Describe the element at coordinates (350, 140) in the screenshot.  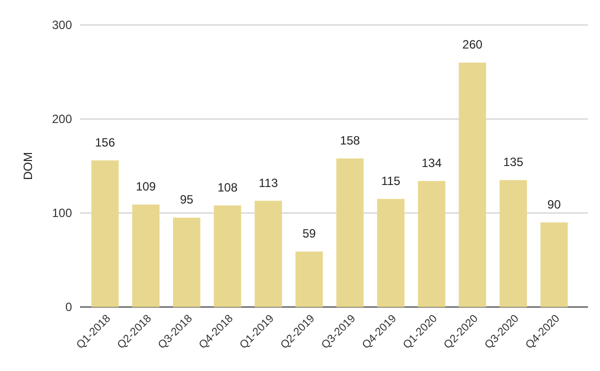
I see `data-label: 158` at that location.